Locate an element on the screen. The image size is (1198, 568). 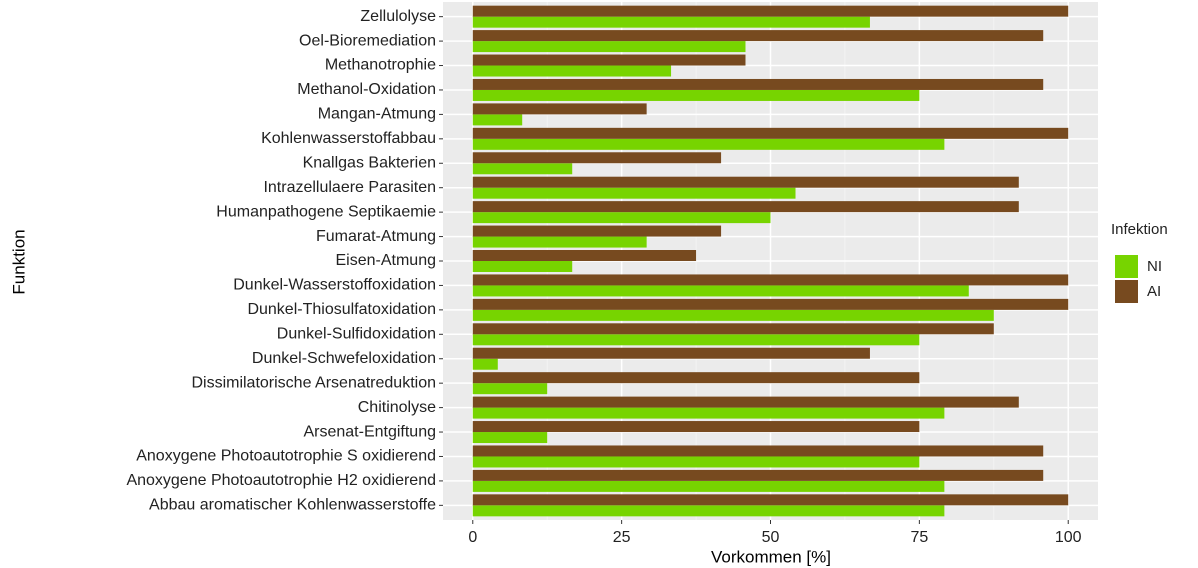
x-tick-label: 75 is located at coordinates (919, 537).